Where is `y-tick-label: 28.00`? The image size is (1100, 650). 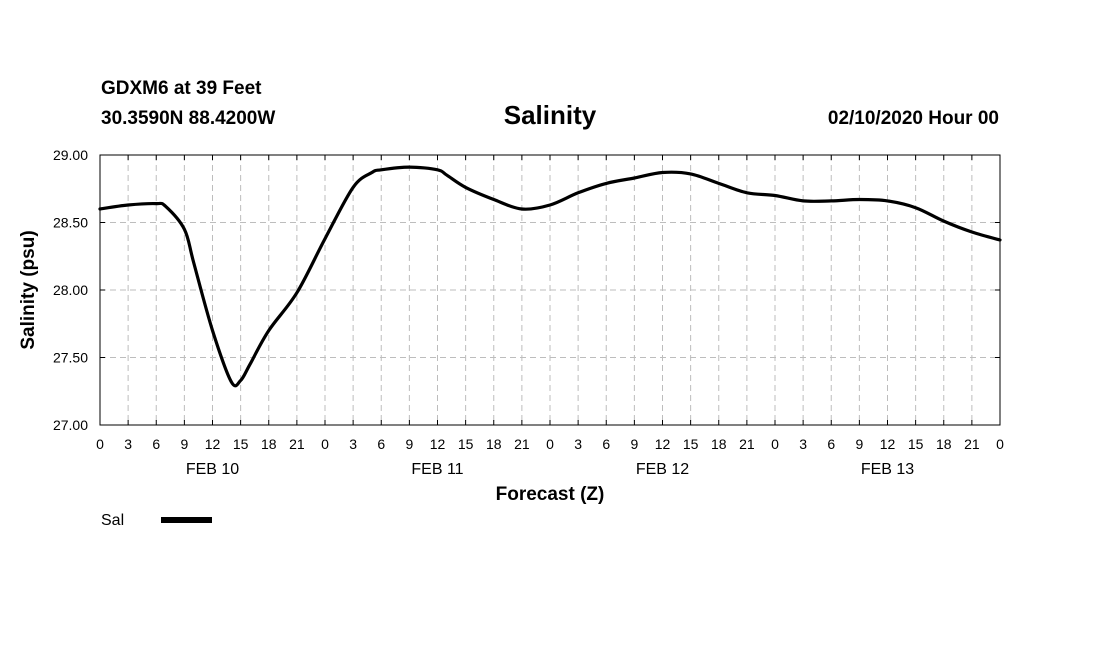 y-tick-label: 28.00 is located at coordinates (70, 290).